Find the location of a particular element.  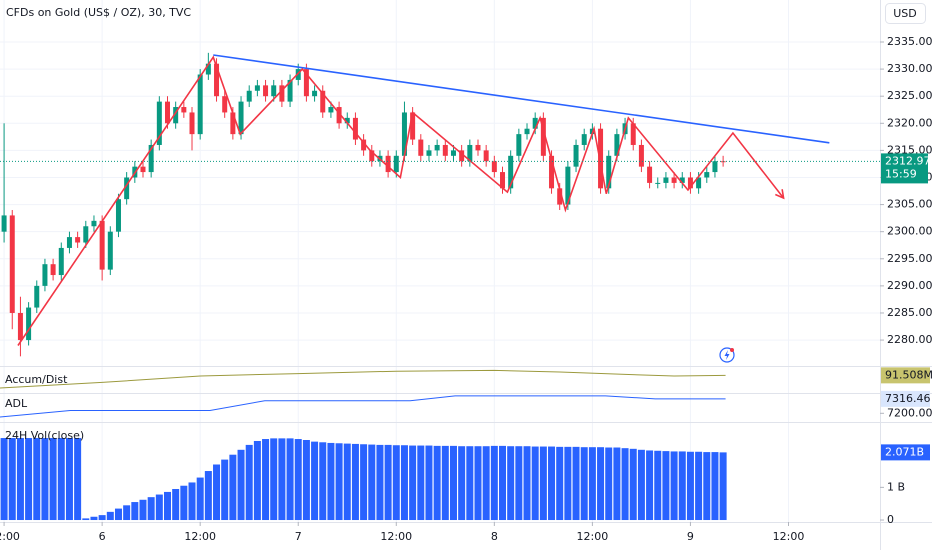

currency-label: USD is located at coordinates (905, 13).